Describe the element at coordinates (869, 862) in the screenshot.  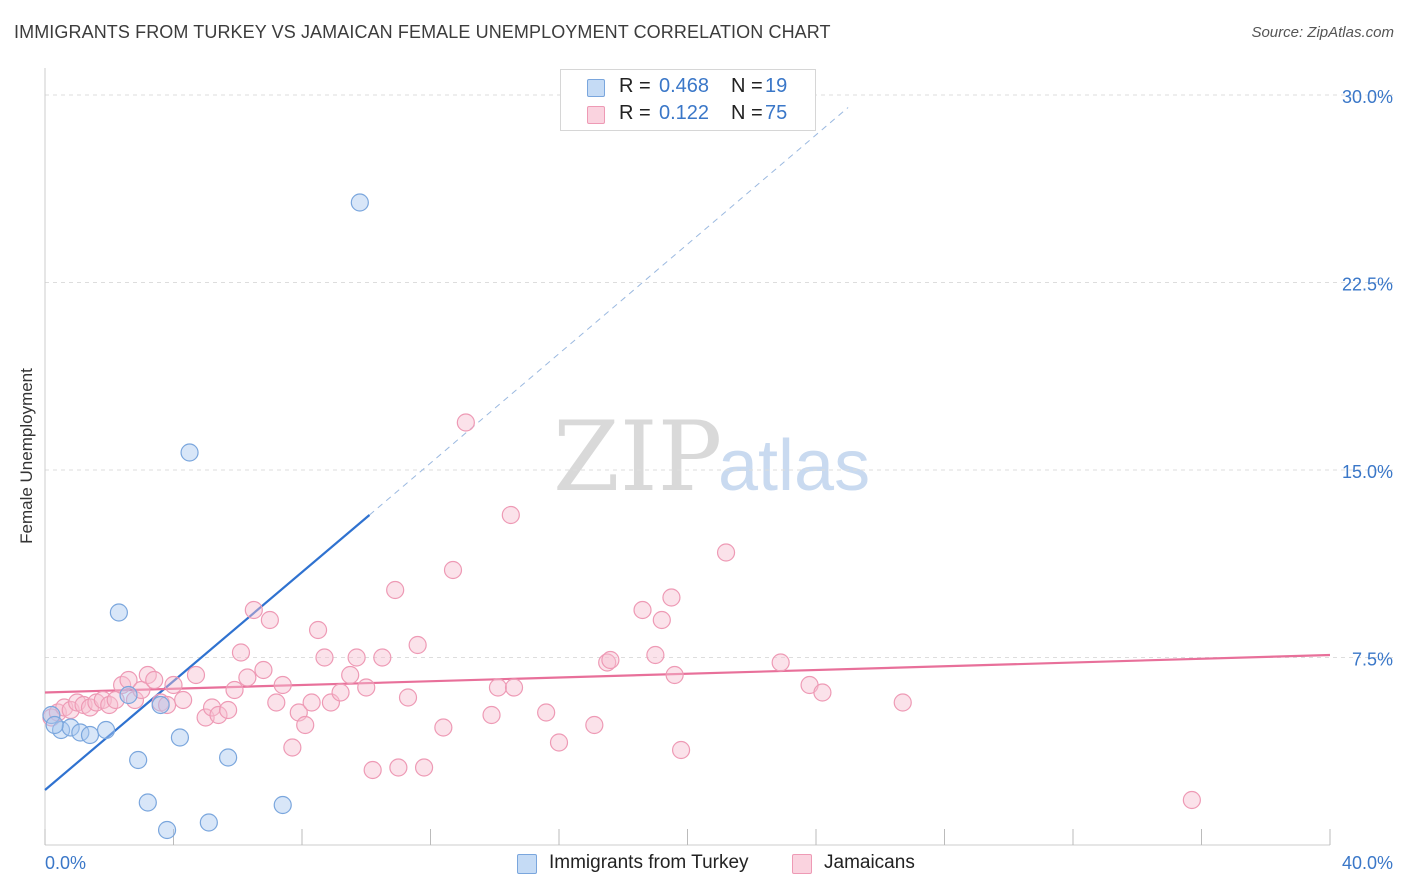
I see `bottom-legend-label: Jamaicans` at that location.